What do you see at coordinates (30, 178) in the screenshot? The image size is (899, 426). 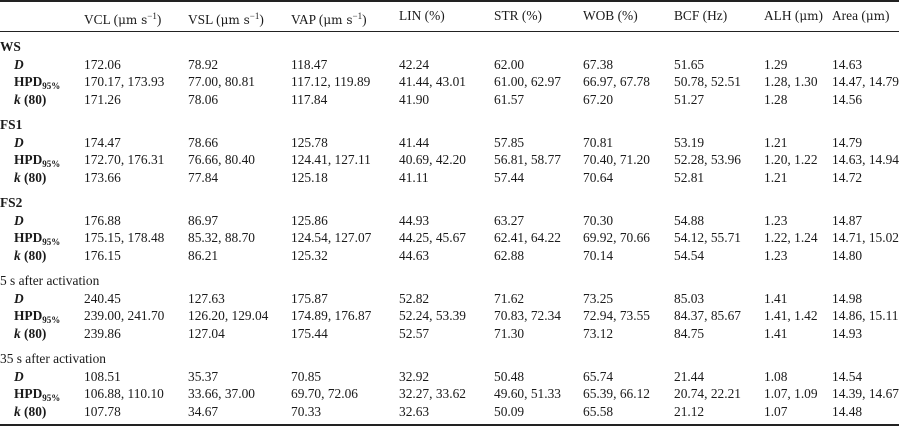 I see `row-label-k: k (80)` at bounding box center [30, 178].